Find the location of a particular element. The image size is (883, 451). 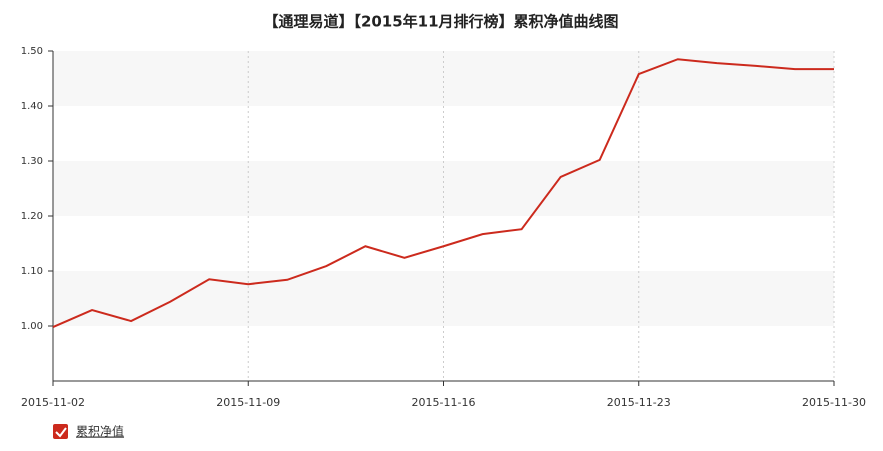

y-tick-label: 1.20 is located at coordinates (32, 216).